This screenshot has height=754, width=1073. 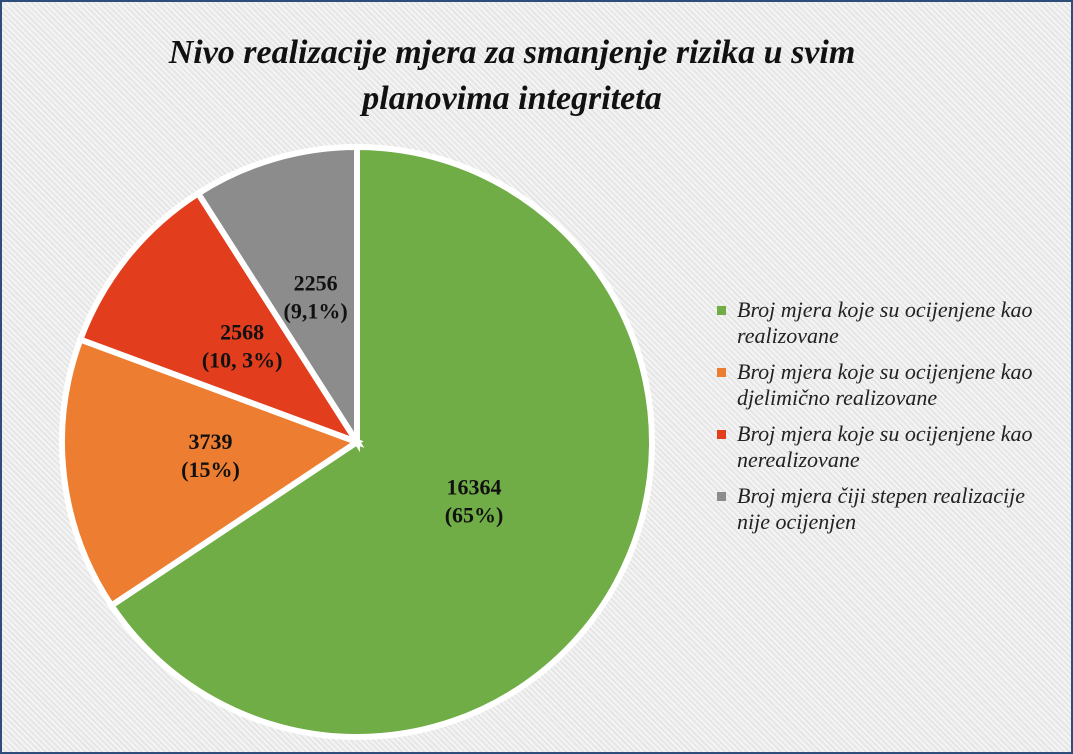 I want to click on data-label: 2256, so click(x=316, y=282).